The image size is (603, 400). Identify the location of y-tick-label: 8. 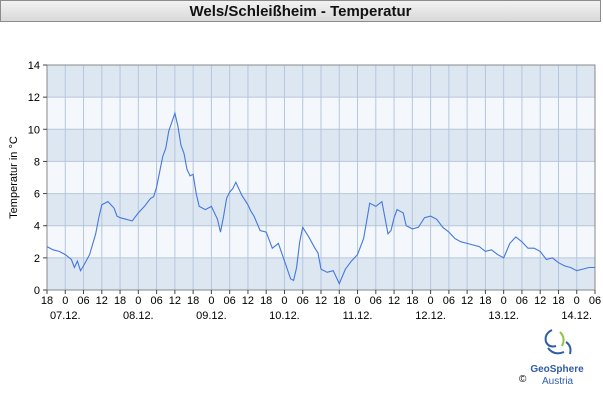
(37, 162).